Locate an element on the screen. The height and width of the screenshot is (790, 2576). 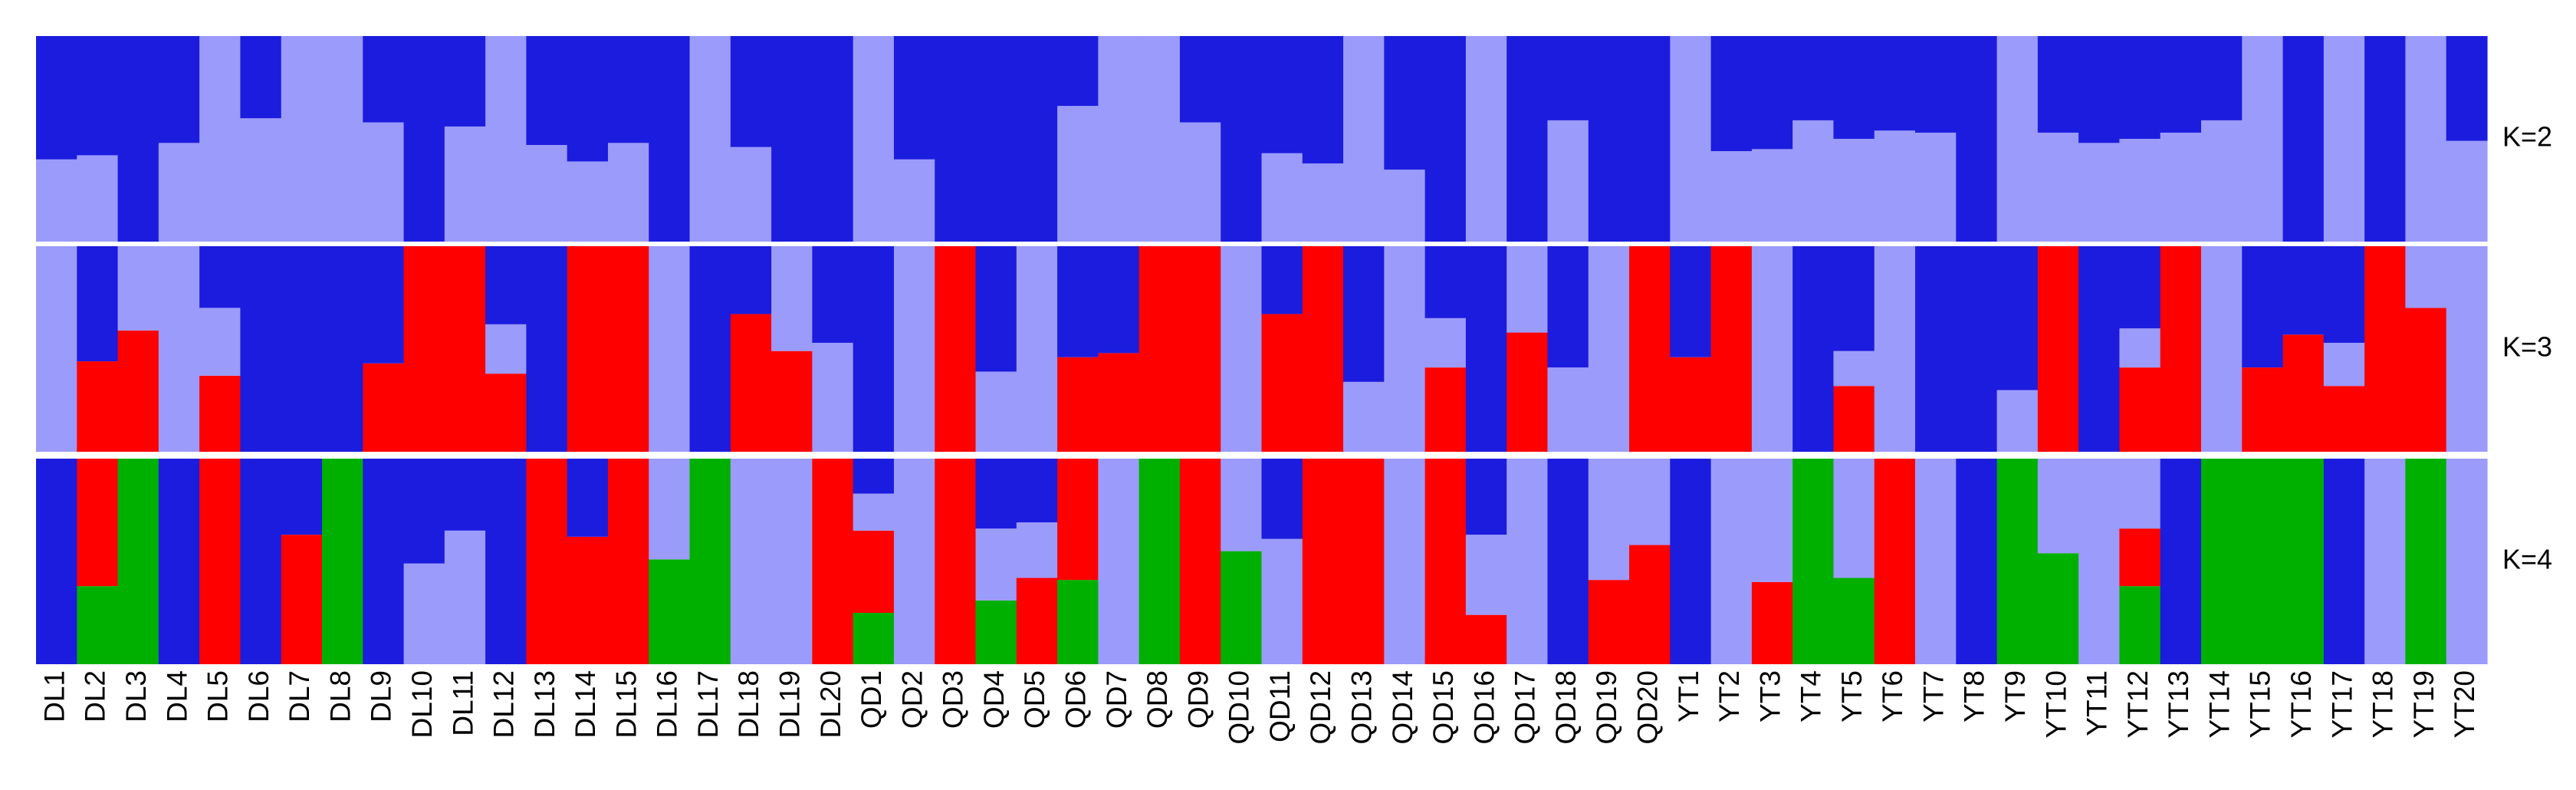
x-tick-label: QD8 is located at coordinates (1158, 699).